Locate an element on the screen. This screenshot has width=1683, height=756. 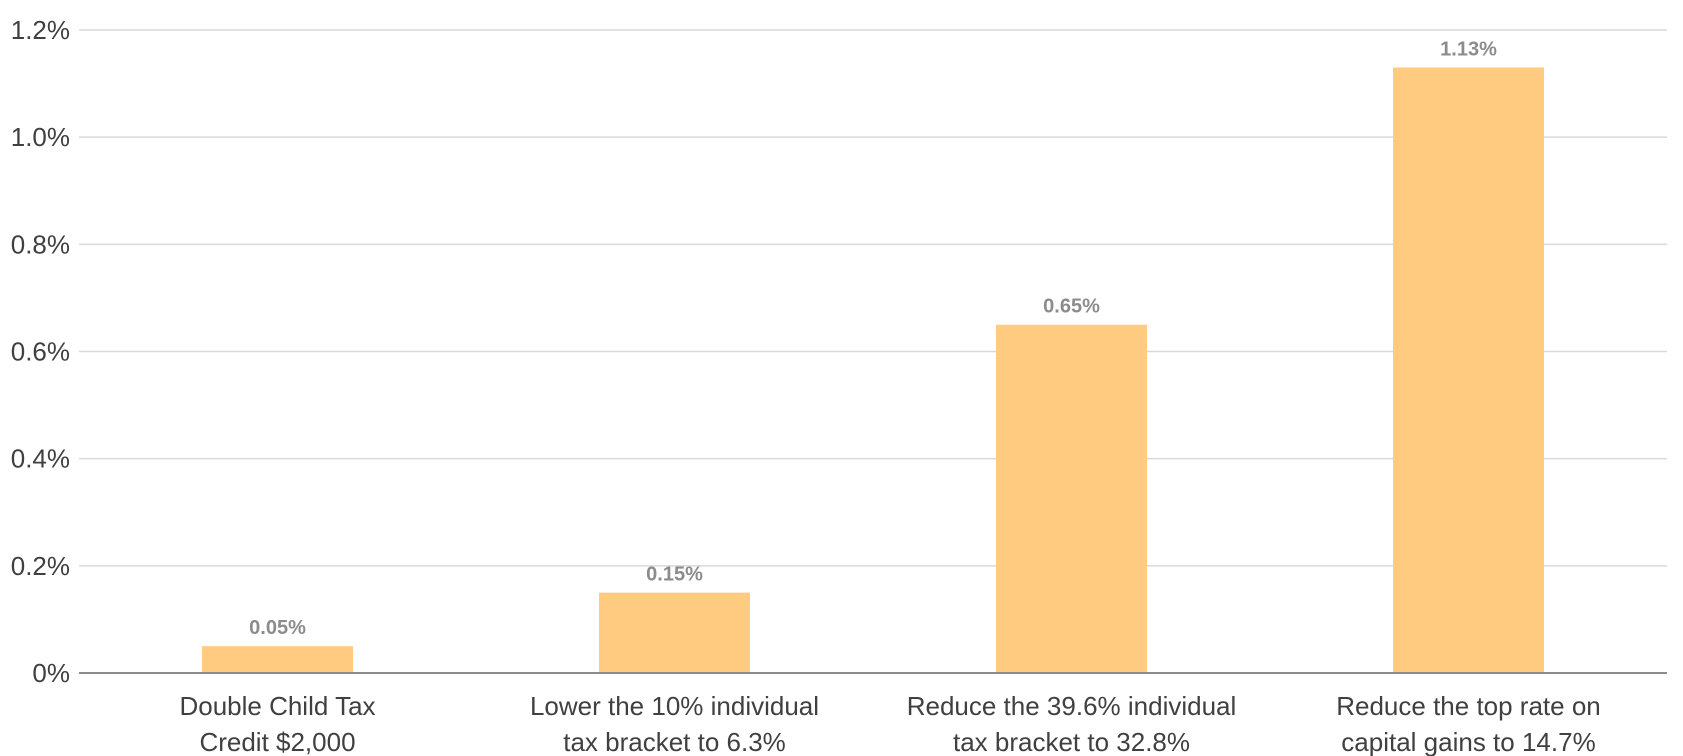
data-label: 0.65% is located at coordinates (1071, 307).